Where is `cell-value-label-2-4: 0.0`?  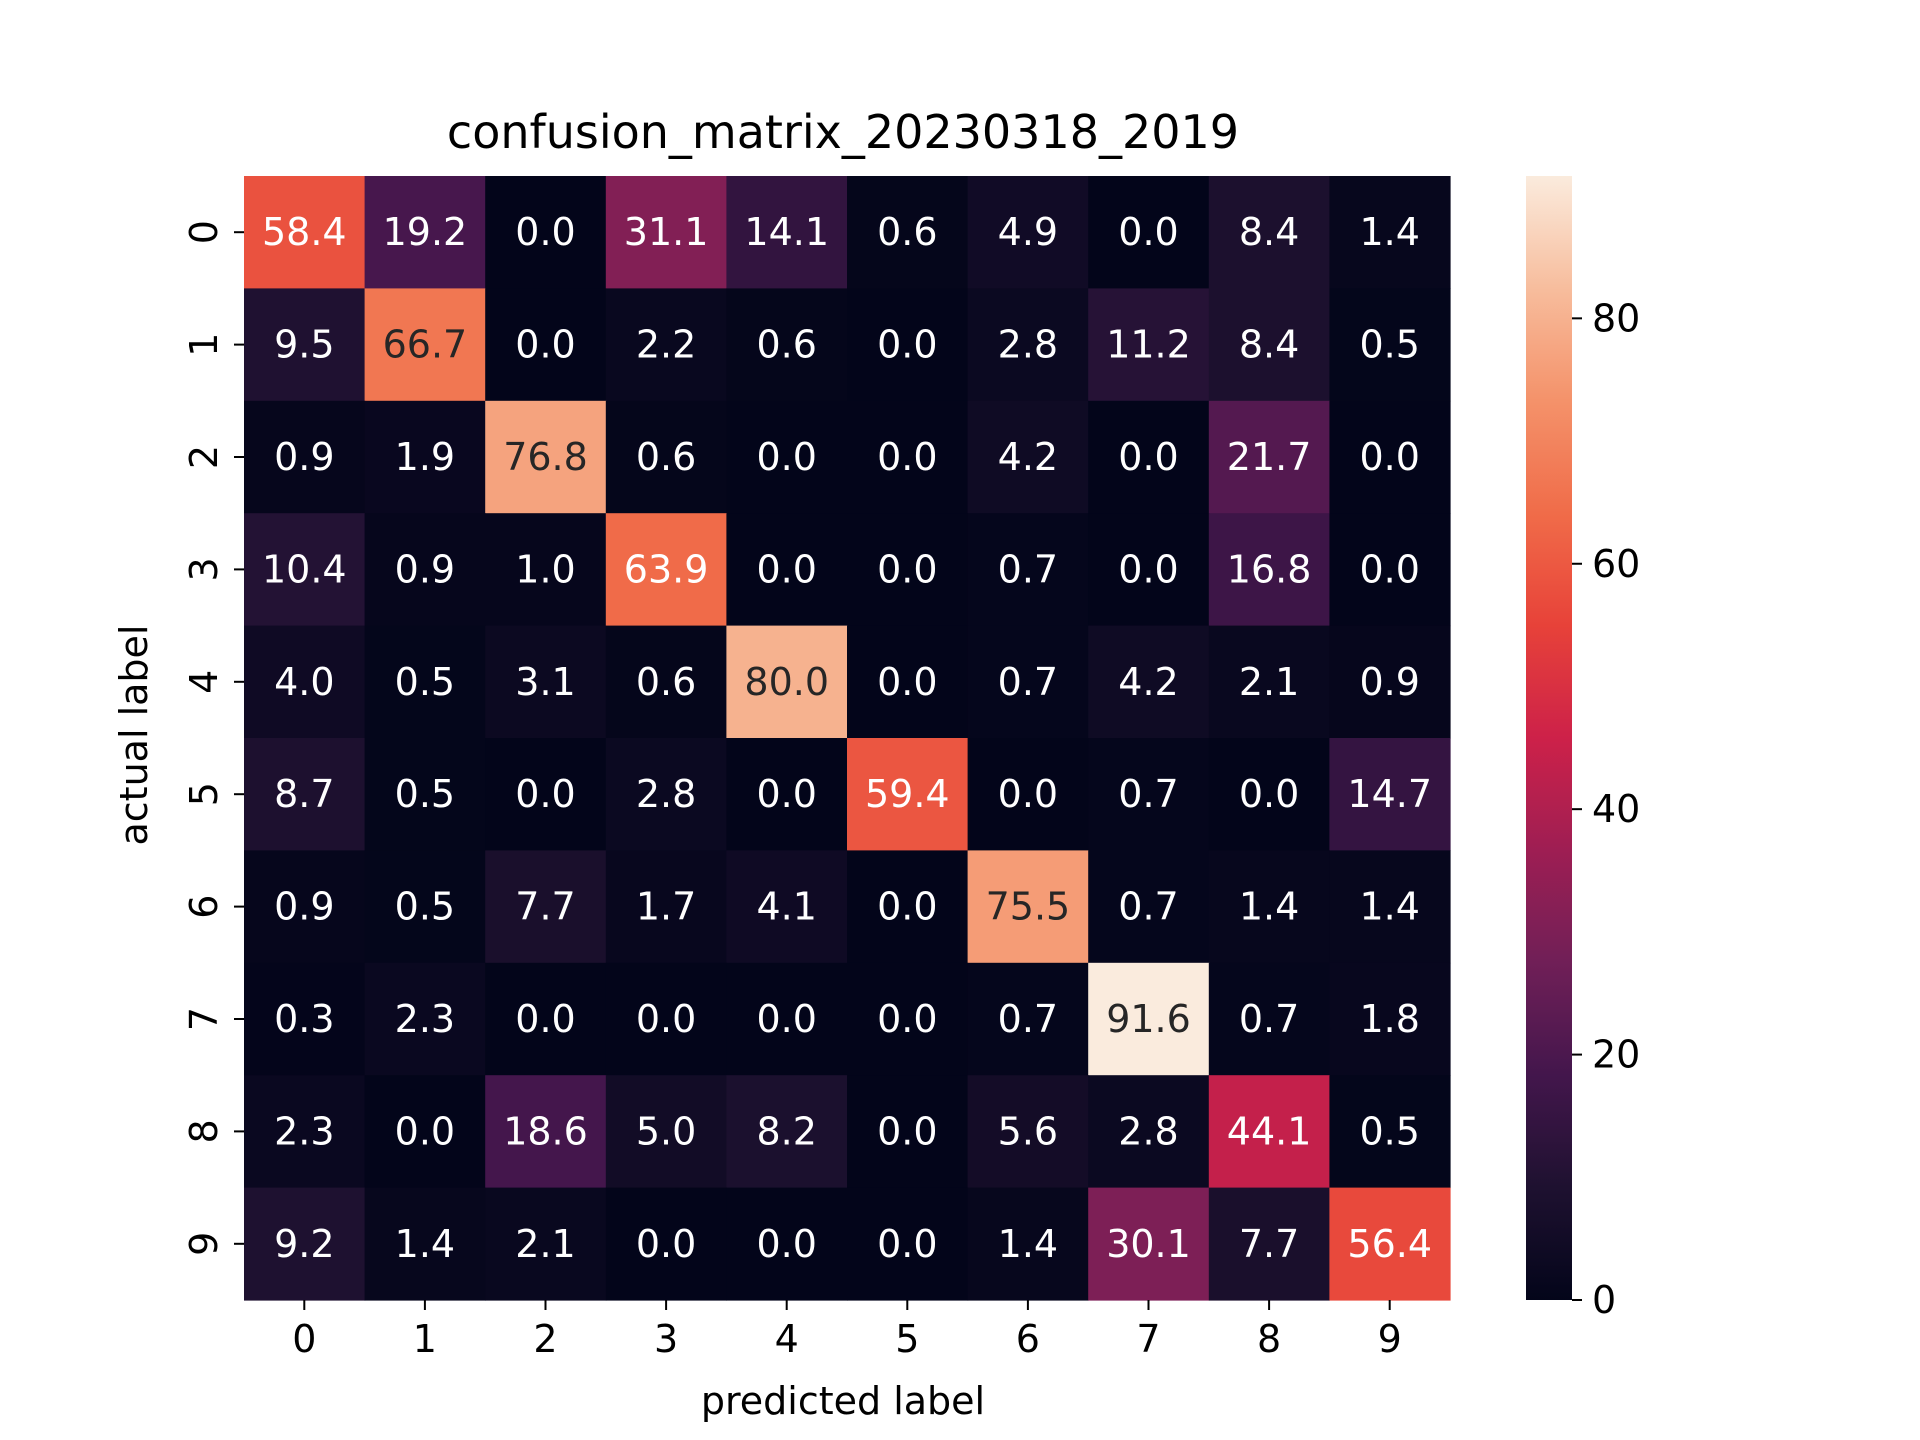
cell-value-label-2-4: 0.0 is located at coordinates (786, 457).